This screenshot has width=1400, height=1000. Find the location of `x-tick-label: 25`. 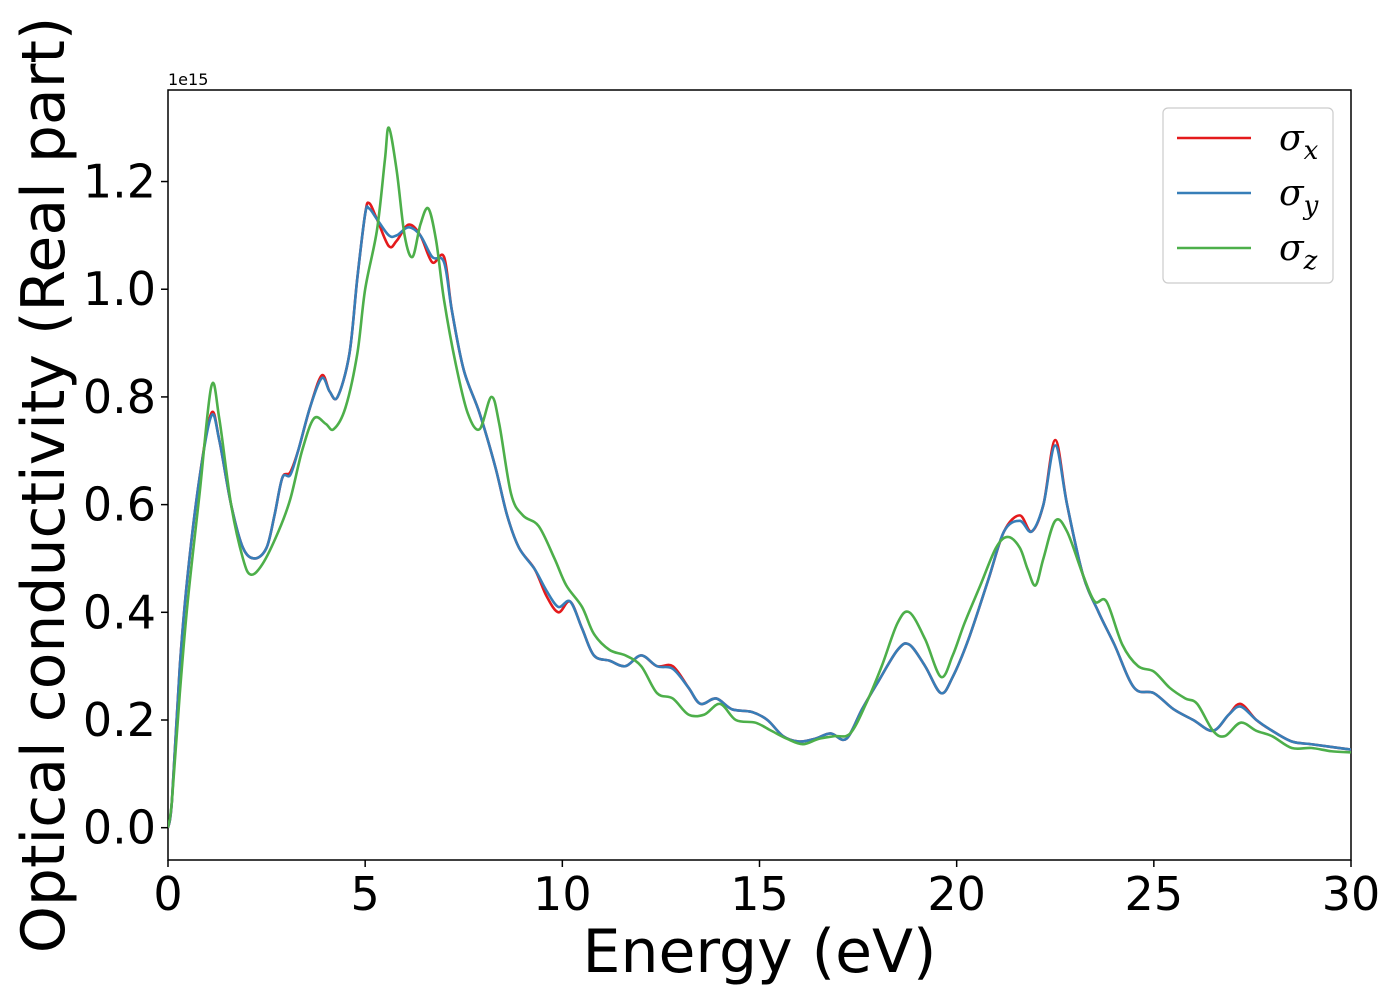

x-tick-label: 25 is located at coordinates (1154, 894).